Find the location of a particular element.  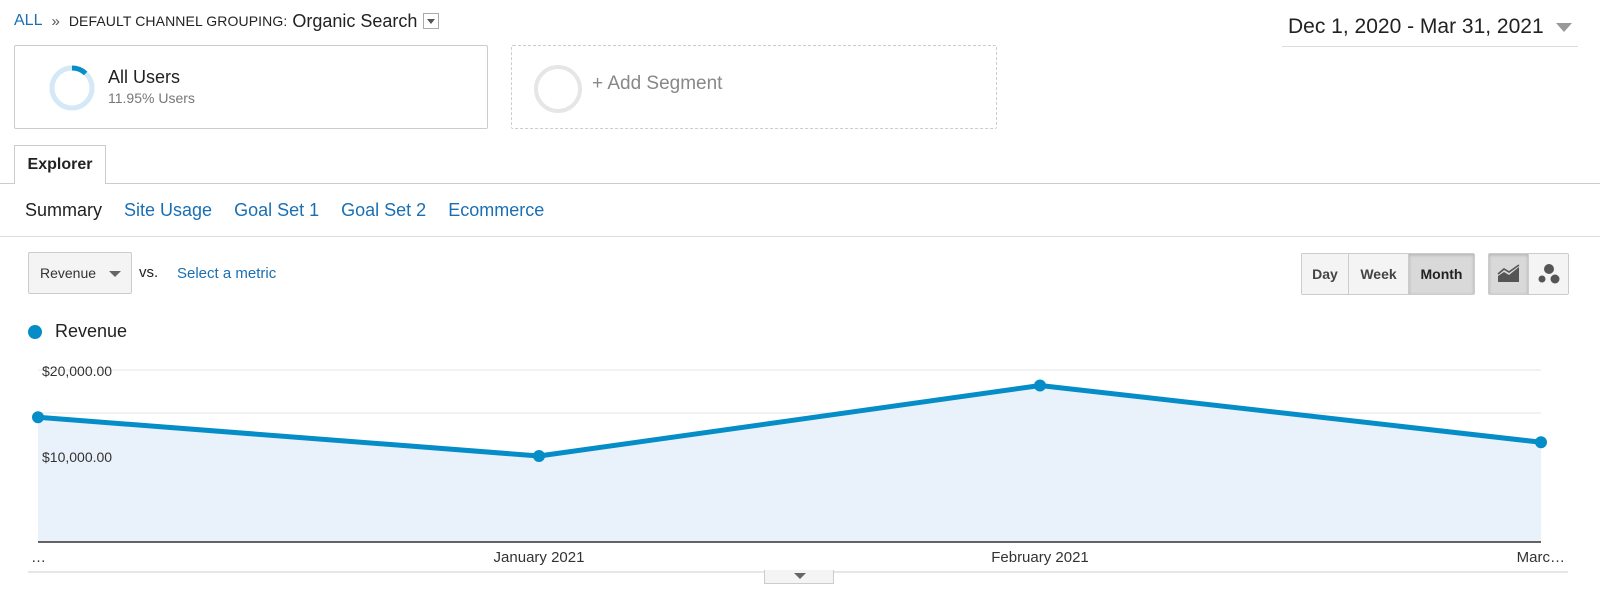

period-button-group: Day Week Month is located at coordinates (1388, 274).